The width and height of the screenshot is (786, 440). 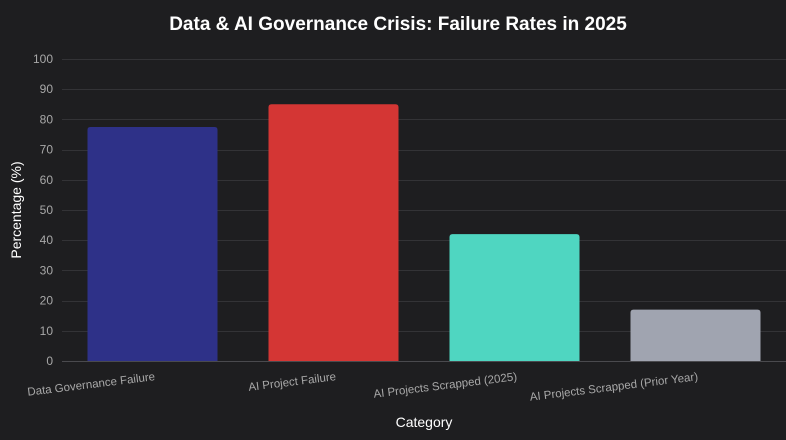 I want to click on y-tick-label: 10, so click(x=47, y=331).